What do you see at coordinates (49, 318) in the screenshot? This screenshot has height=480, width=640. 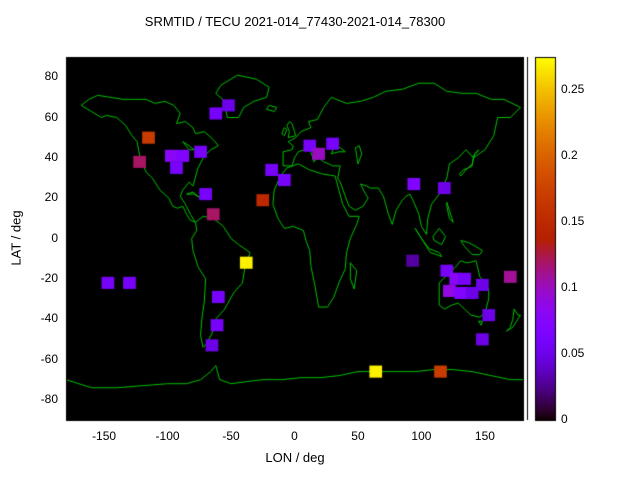 I see `y-tick-label: -40` at bounding box center [49, 318].